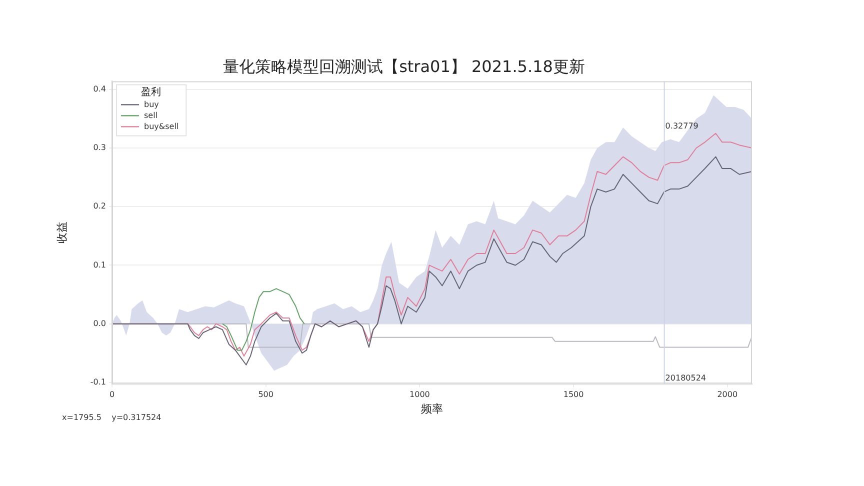 The height and width of the screenshot is (486, 864). Describe the element at coordinates (151, 115) in the screenshot. I see `legend-label: sell` at that location.